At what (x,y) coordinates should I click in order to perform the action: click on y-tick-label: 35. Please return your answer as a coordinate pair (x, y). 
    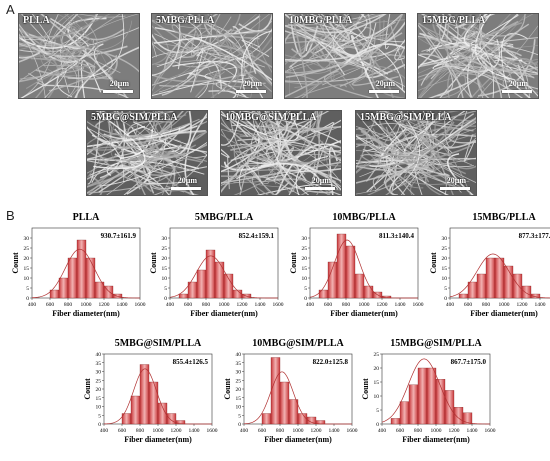
    Looking at the image, I should click on (239, 364).